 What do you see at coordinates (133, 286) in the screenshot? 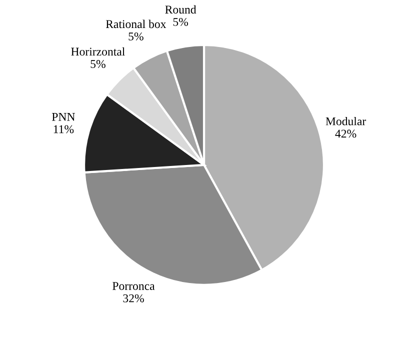
I see `slice-label: Porronca` at bounding box center [133, 286].